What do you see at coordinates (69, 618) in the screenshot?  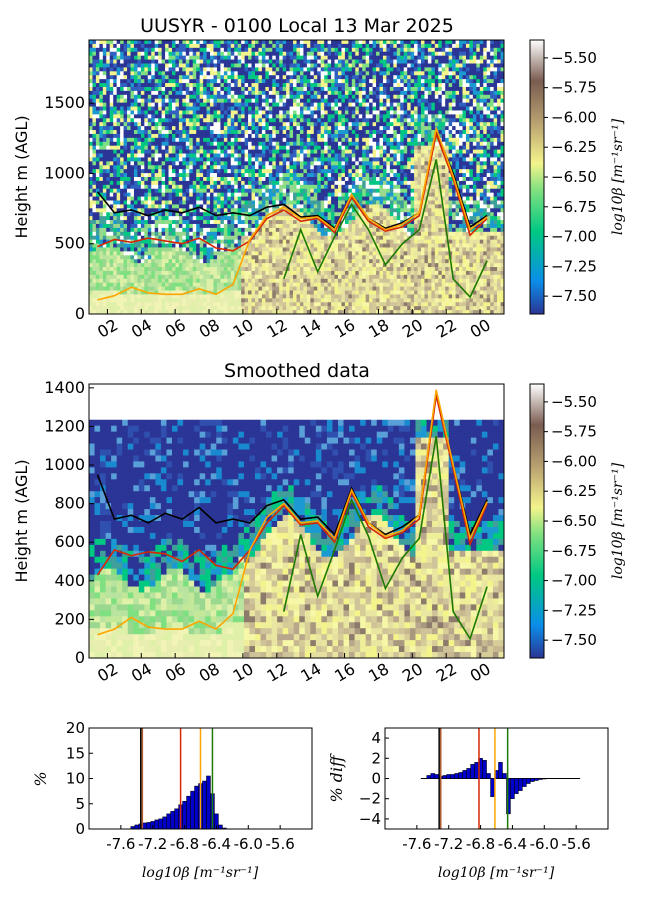 I see `y-tick-label: 200` at bounding box center [69, 618].